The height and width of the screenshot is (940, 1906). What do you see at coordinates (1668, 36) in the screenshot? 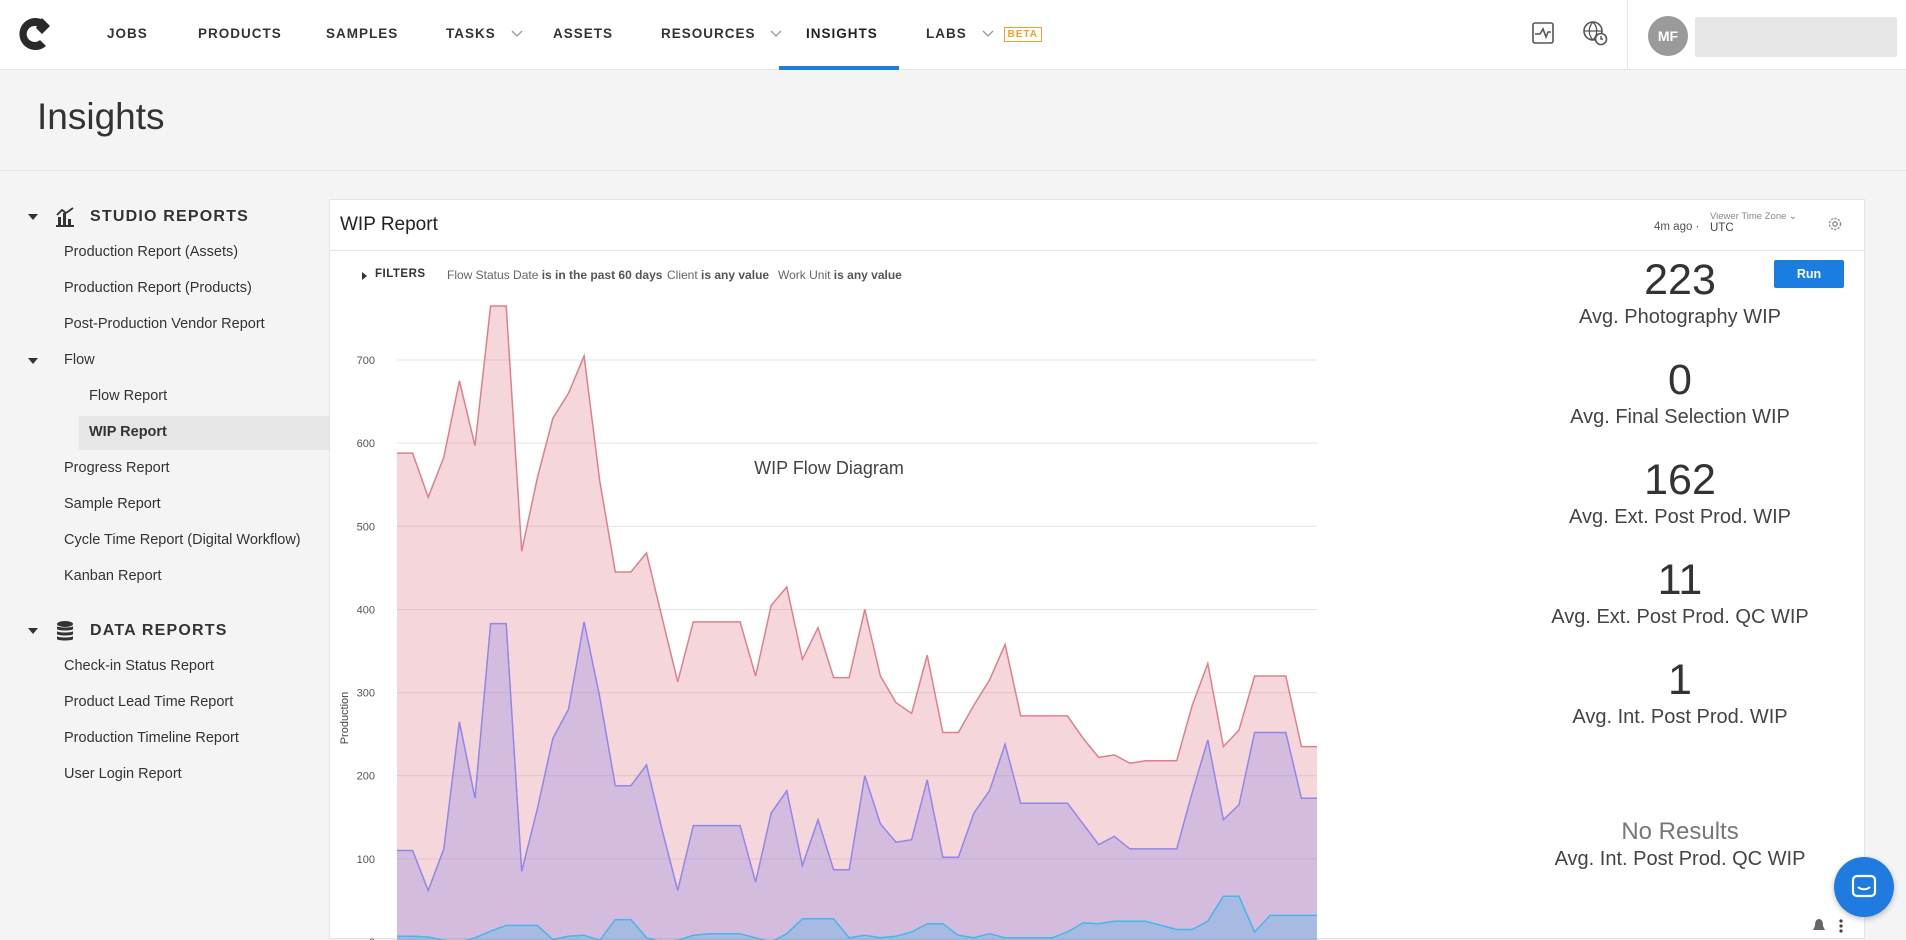
I see `user-avatar: MF` at bounding box center [1668, 36].